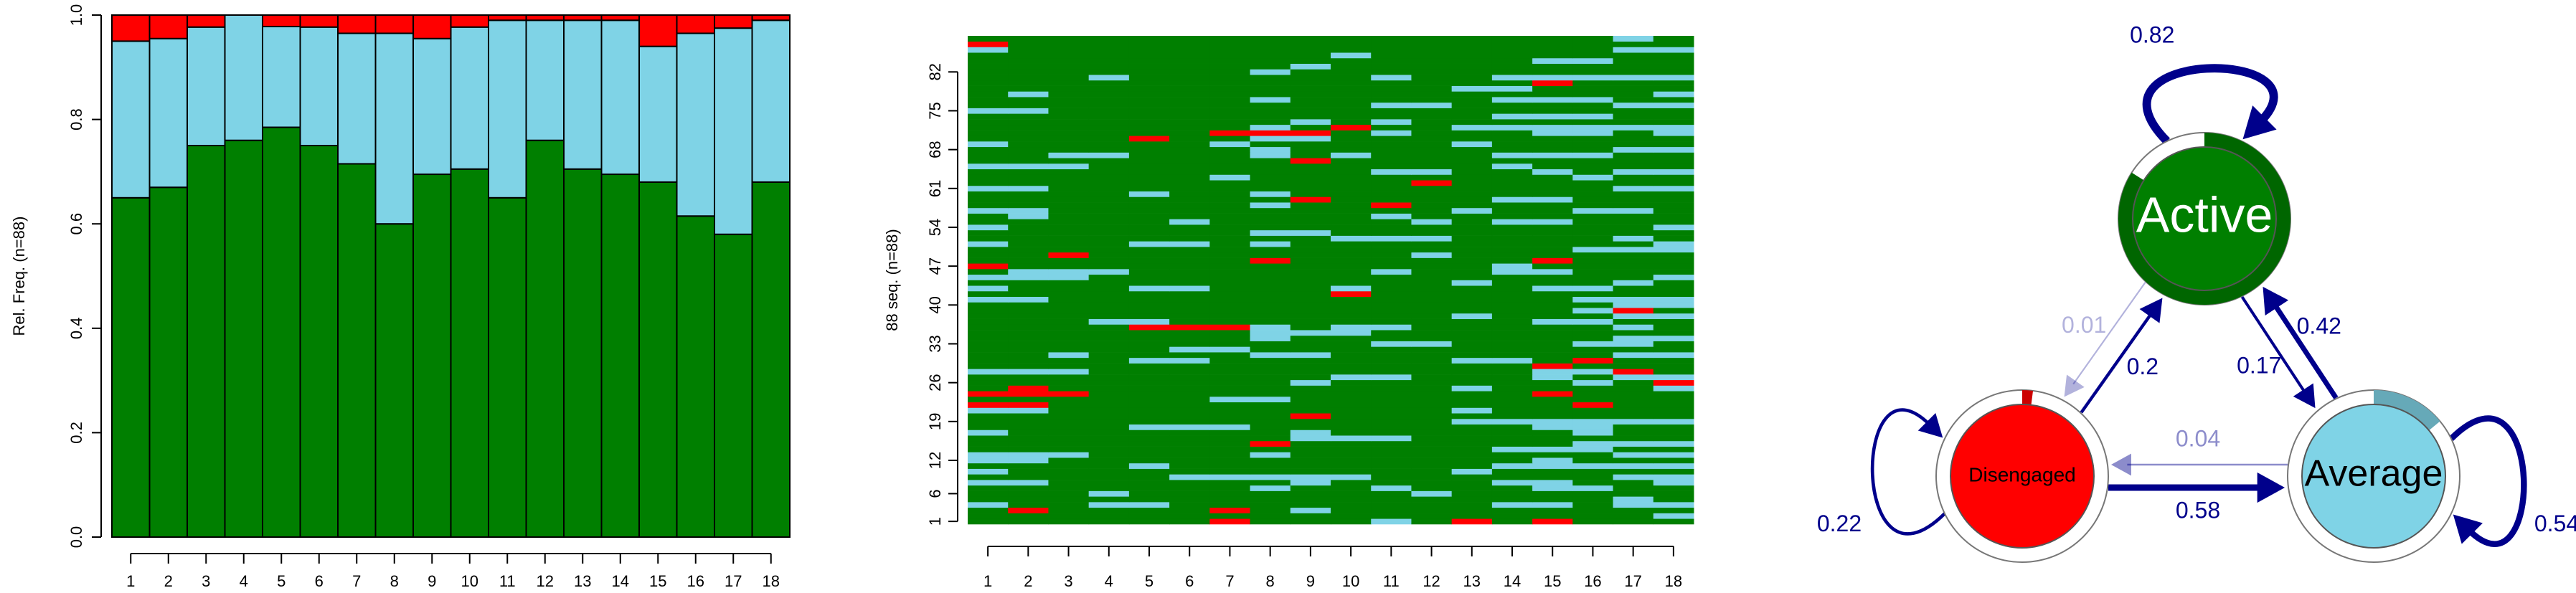  I want to click on x-tick-label: 12, so click(1431, 581).